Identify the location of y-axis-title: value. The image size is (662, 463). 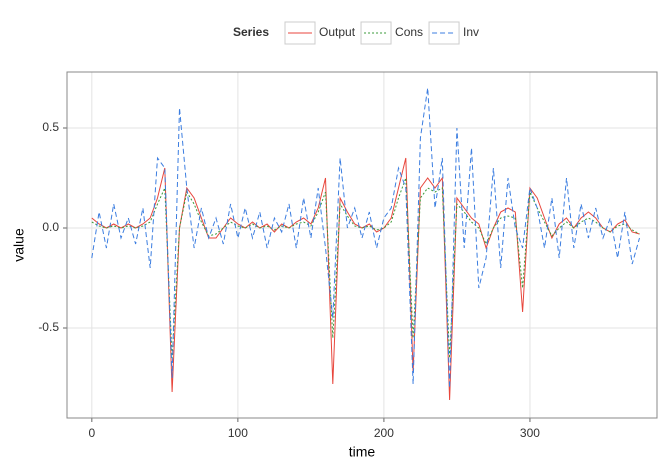
(19, 245).